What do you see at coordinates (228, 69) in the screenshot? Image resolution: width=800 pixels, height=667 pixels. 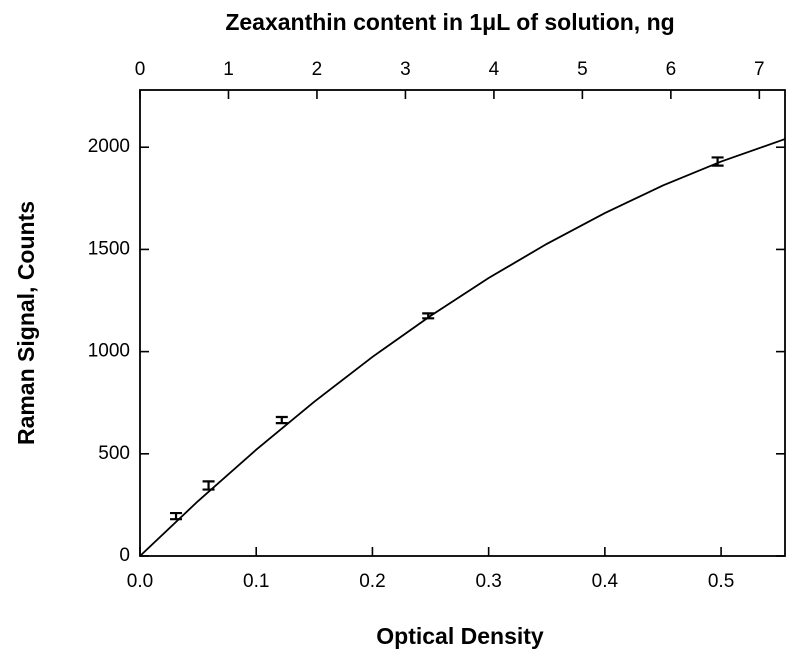 I see `x2-tick-label: 1` at bounding box center [228, 69].